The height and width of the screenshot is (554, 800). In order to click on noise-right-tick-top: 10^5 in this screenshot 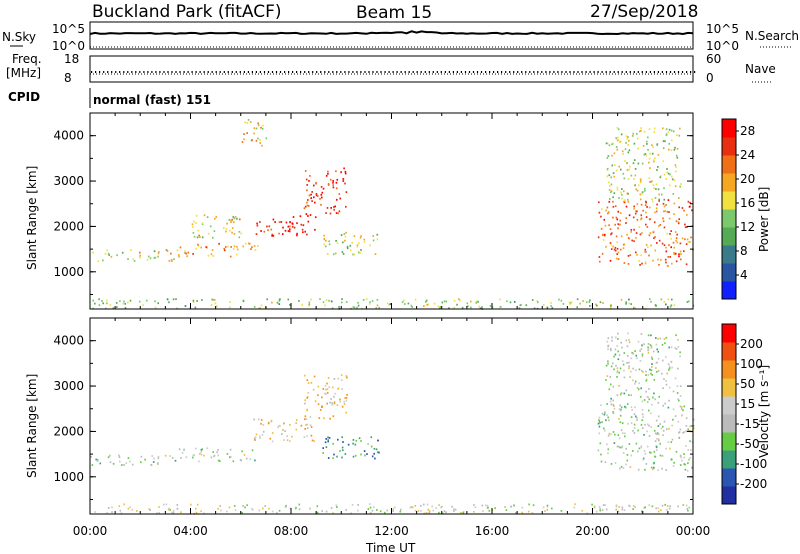, I will do `click(722, 29)`.